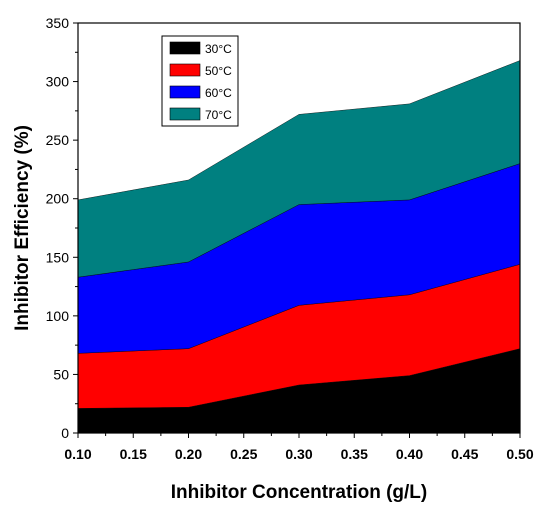  What do you see at coordinates (298, 454) in the screenshot?
I see `x-tick-label: 0.30` at bounding box center [298, 454].